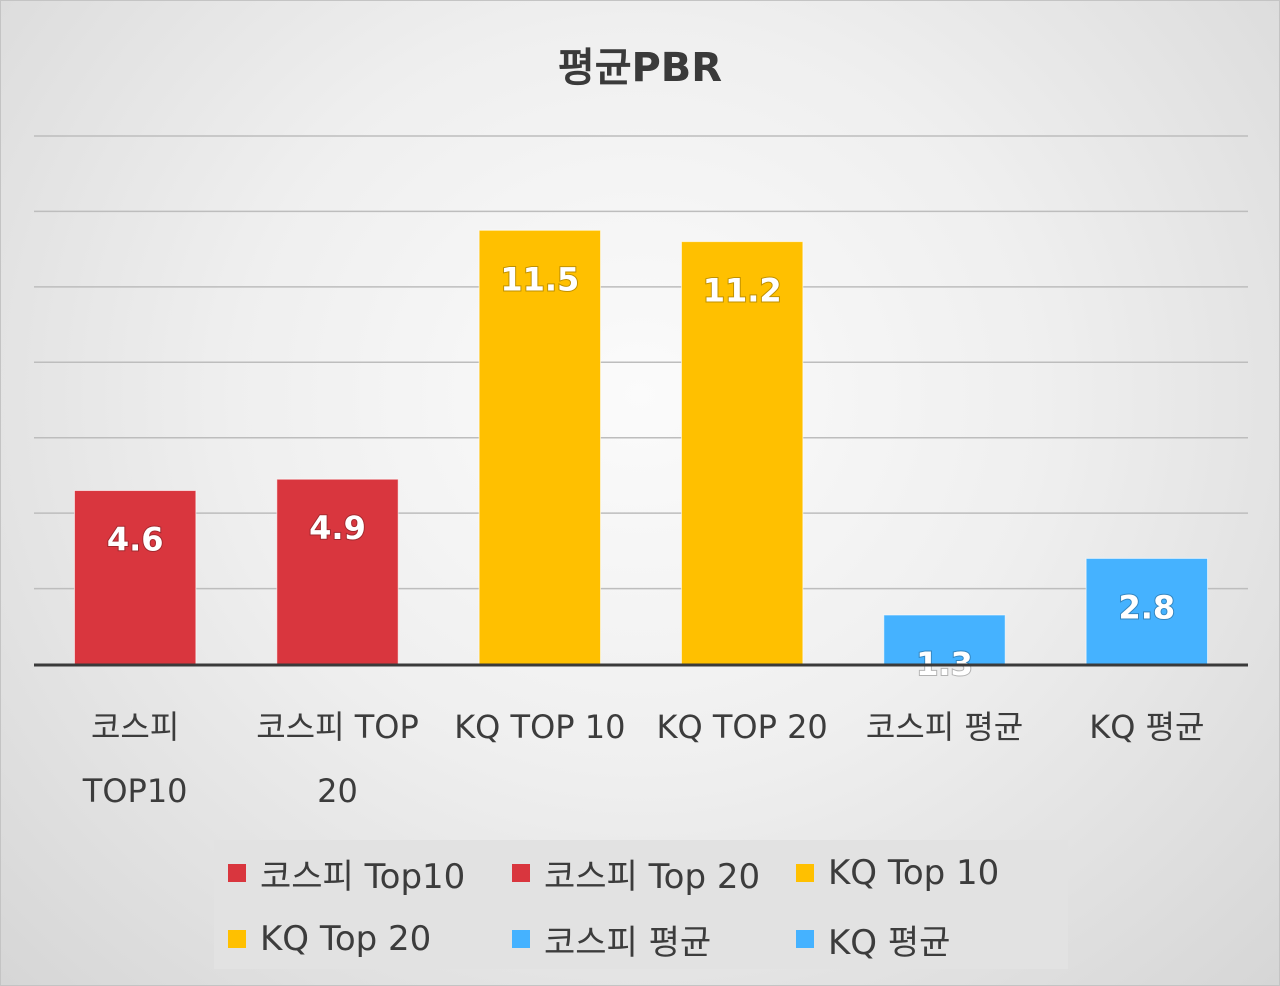 The width and height of the screenshot is (1280, 986). I want to click on legend-item: 코스피 Top 20, so click(636, 873).